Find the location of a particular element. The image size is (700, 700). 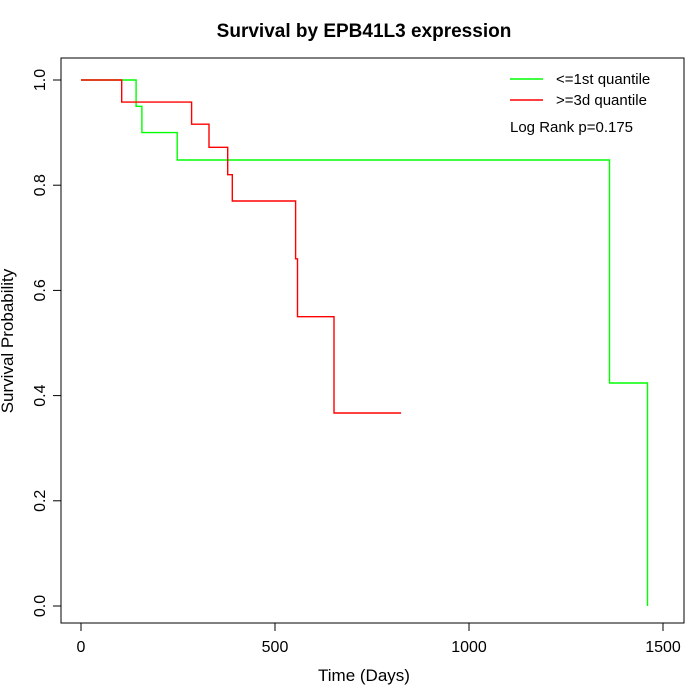

y-tick-label: 0.6 is located at coordinates (40, 290).